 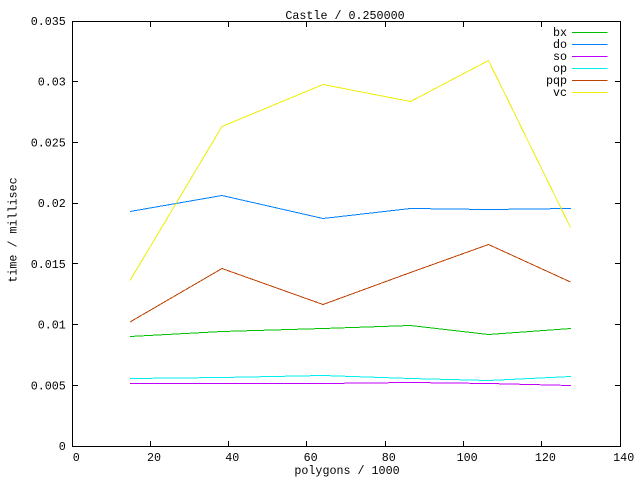 What do you see at coordinates (389, 458) in the screenshot?
I see `svg-text: 80` at bounding box center [389, 458].